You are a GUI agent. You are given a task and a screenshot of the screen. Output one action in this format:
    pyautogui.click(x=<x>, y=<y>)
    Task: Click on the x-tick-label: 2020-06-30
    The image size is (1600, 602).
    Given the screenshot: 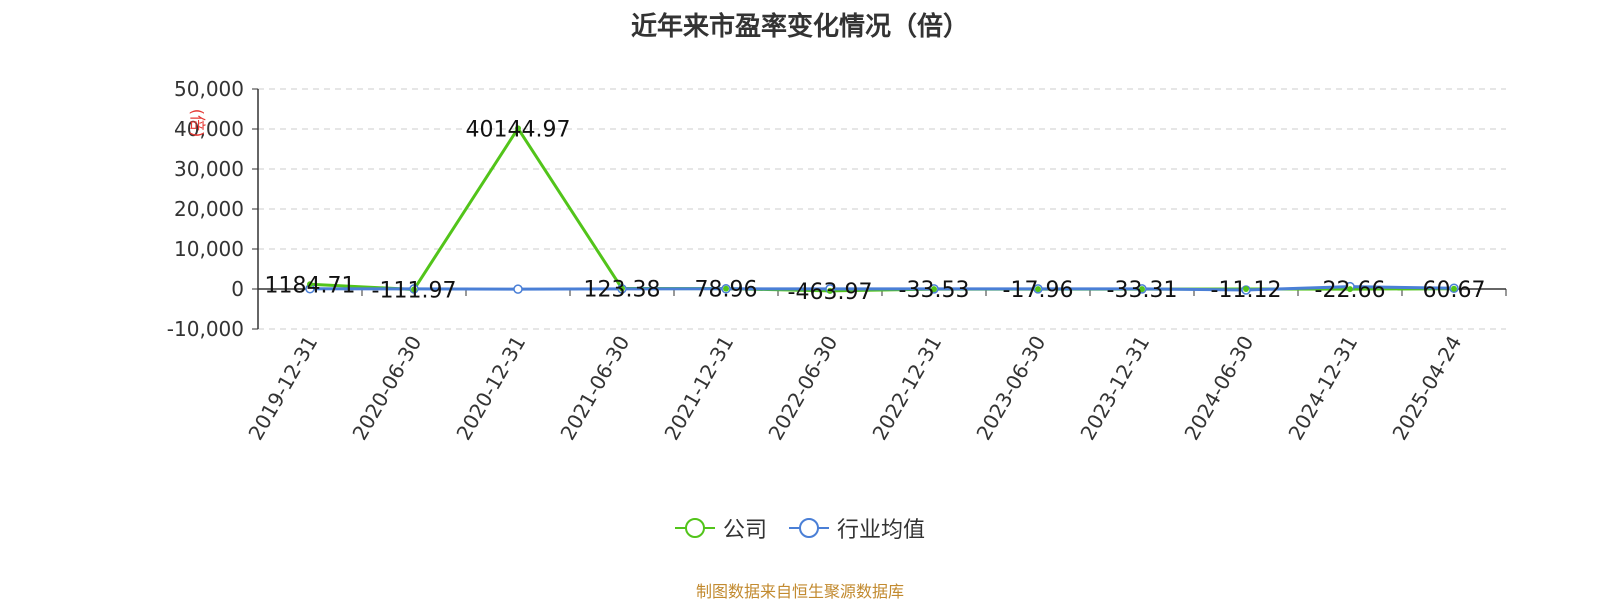 What is the action you would take?
    pyautogui.click(x=386, y=388)
    